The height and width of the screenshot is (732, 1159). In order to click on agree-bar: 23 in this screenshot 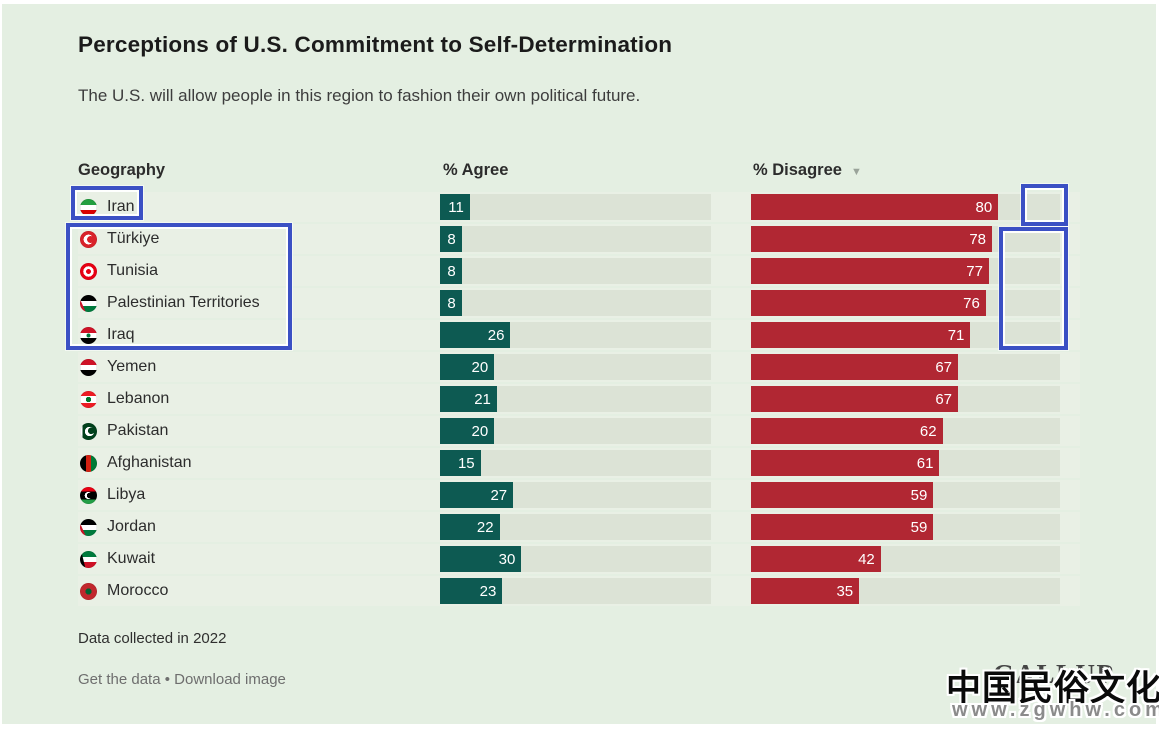, I will do `click(471, 591)`.